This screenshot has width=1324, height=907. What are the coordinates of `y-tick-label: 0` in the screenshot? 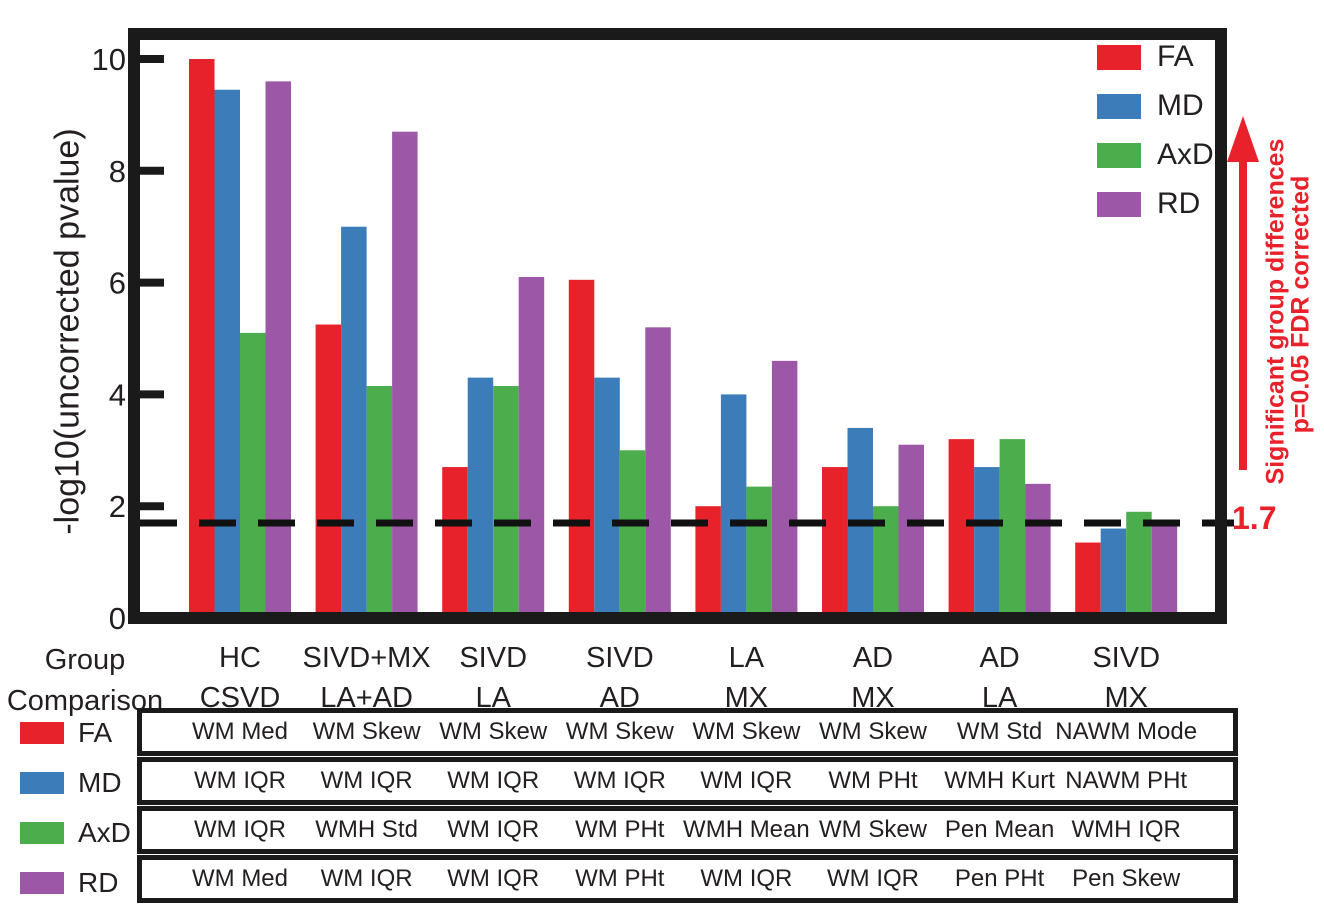 It's located at (117, 618).